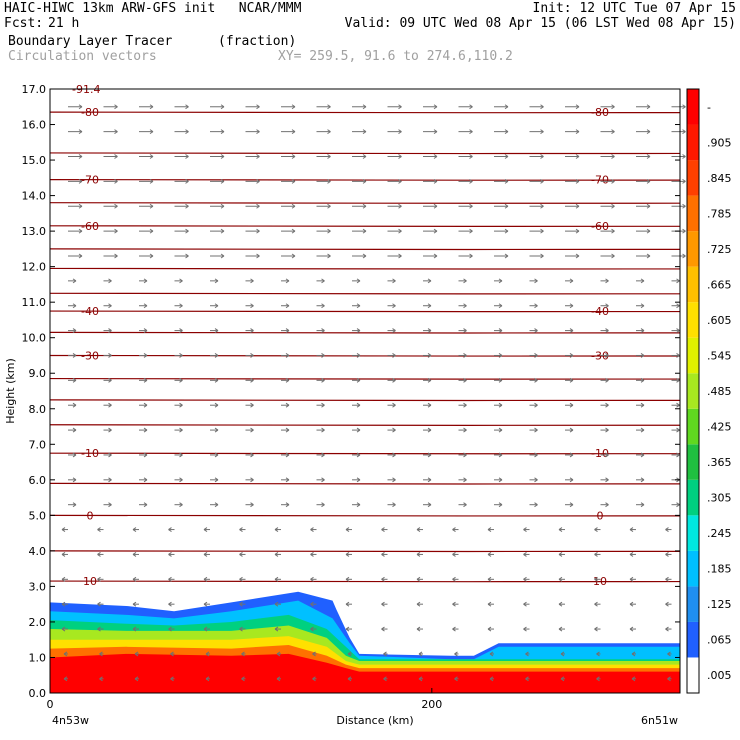  What do you see at coordinates (10, 391) in the screenshot?
I see `y-axis-label: Height (km)` at bounding box center [10, 391].